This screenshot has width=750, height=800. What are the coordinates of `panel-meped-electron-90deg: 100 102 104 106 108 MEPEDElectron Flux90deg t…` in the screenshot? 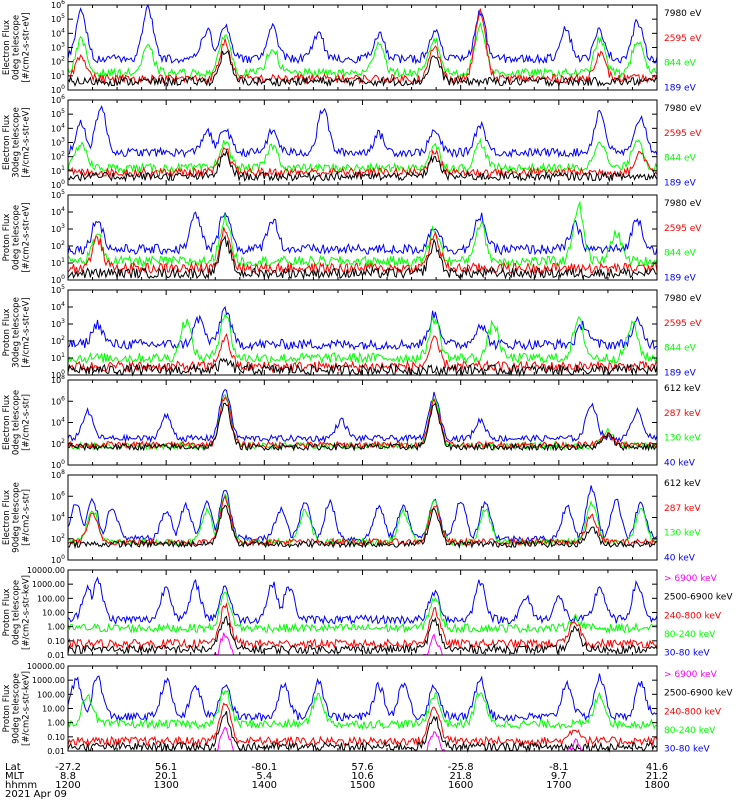 It's located at (350, 517).